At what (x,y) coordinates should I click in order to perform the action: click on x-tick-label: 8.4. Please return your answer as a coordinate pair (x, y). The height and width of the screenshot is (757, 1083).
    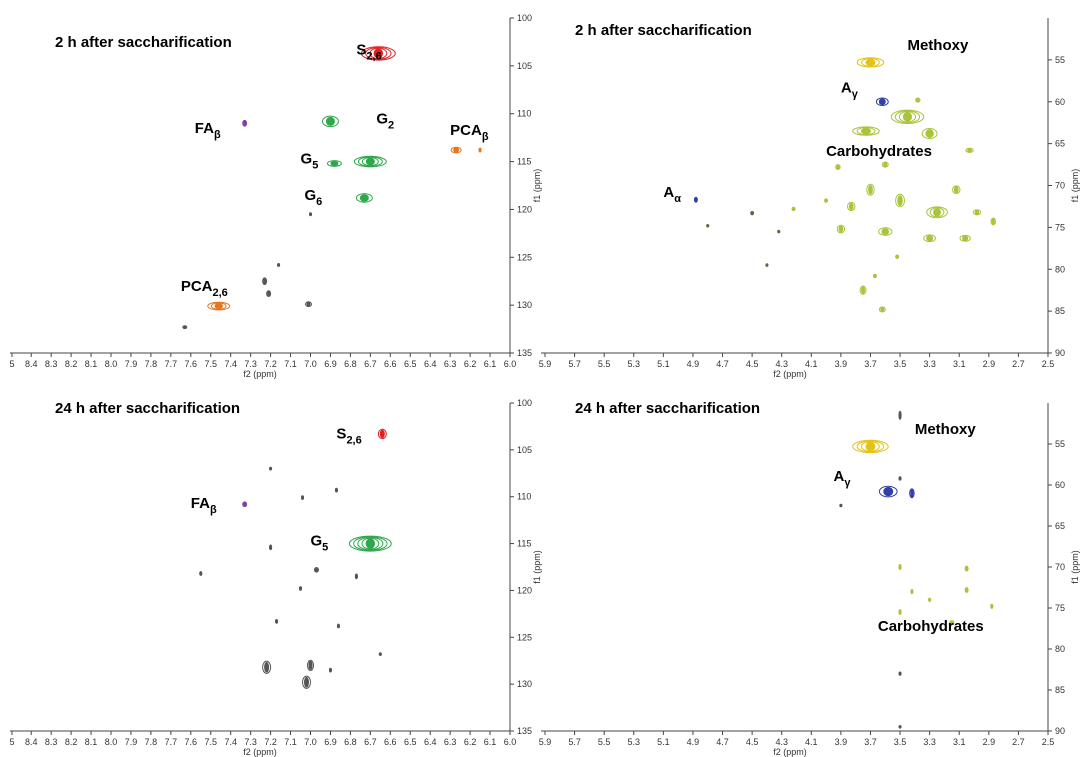
    Looking at the image, I should click on (31, 742).